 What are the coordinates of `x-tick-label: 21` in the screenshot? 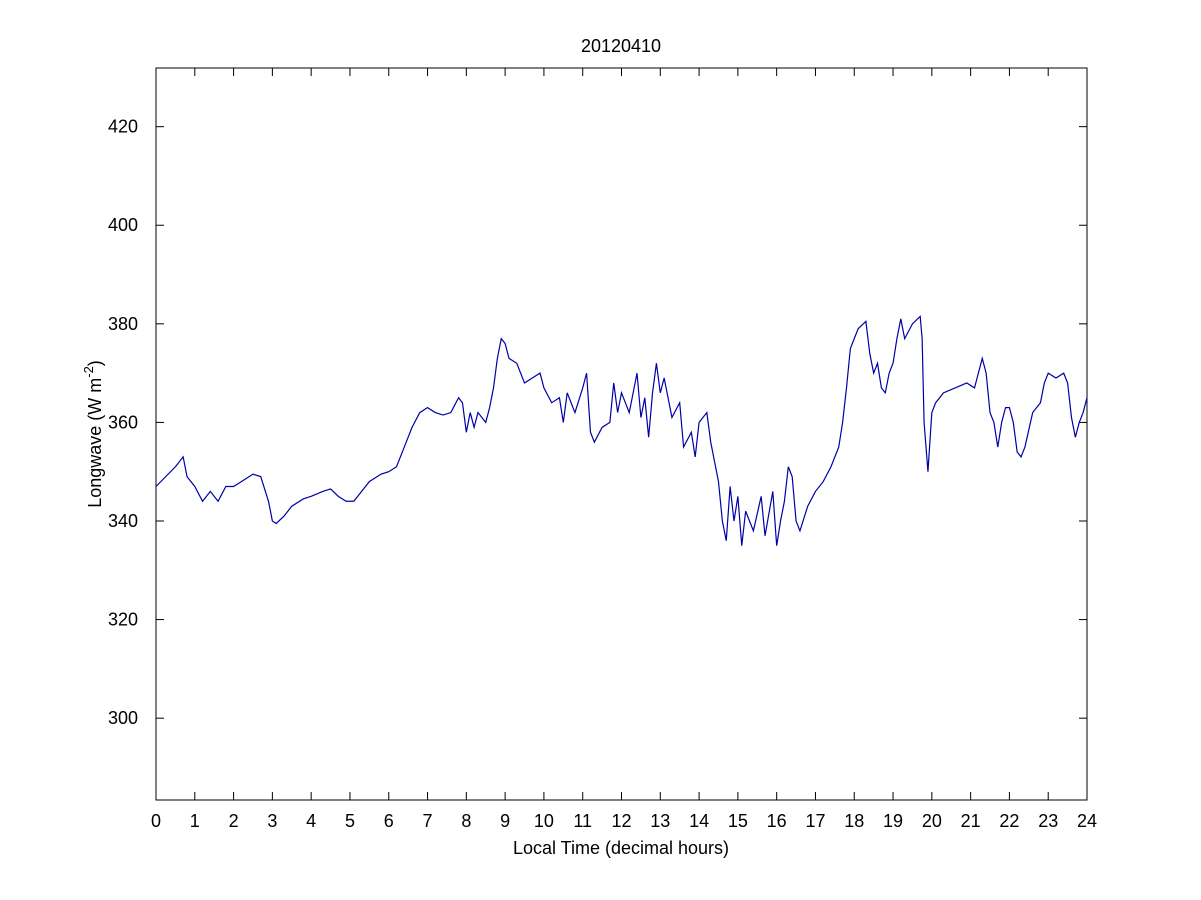 It's located at (971, 821).